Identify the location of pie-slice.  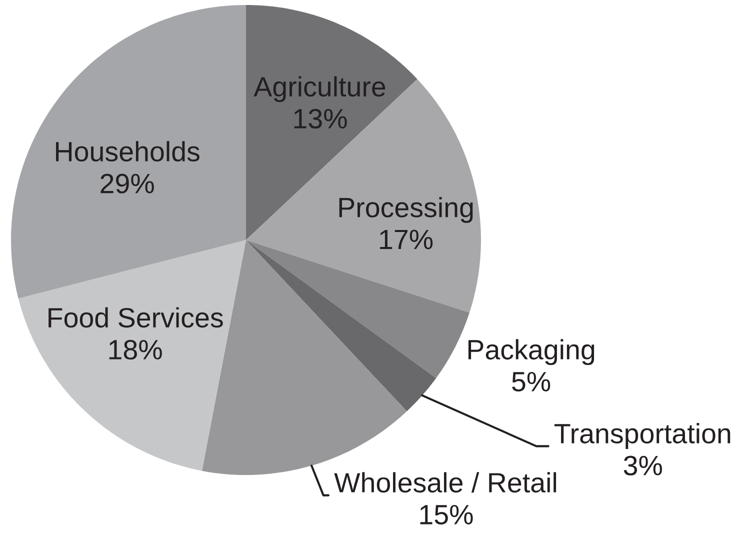
(132, 355).